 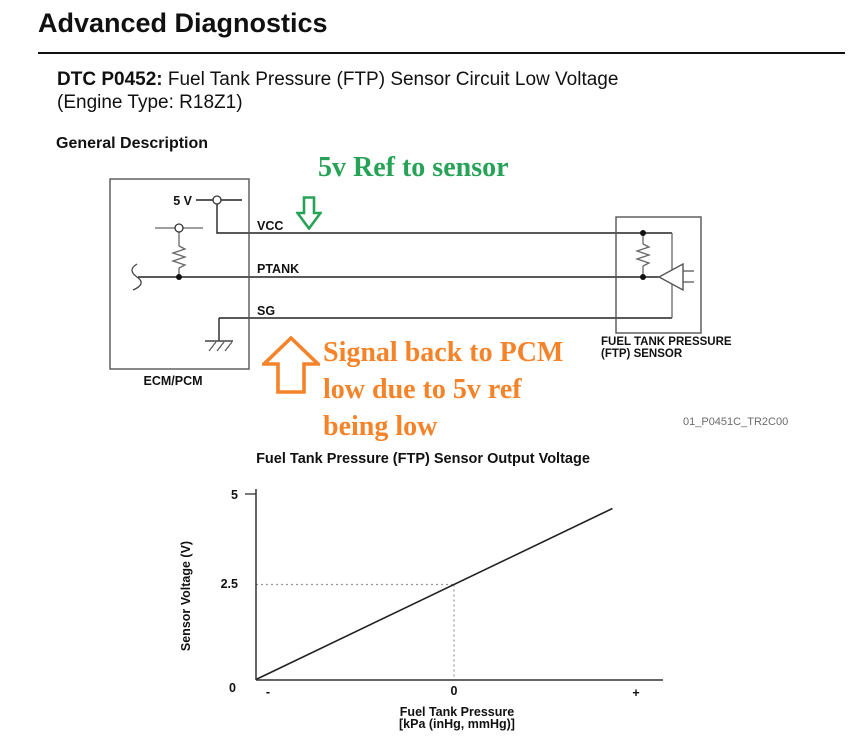 I want to click on amplifier-triangle-icon, so click(x=670, y=277).